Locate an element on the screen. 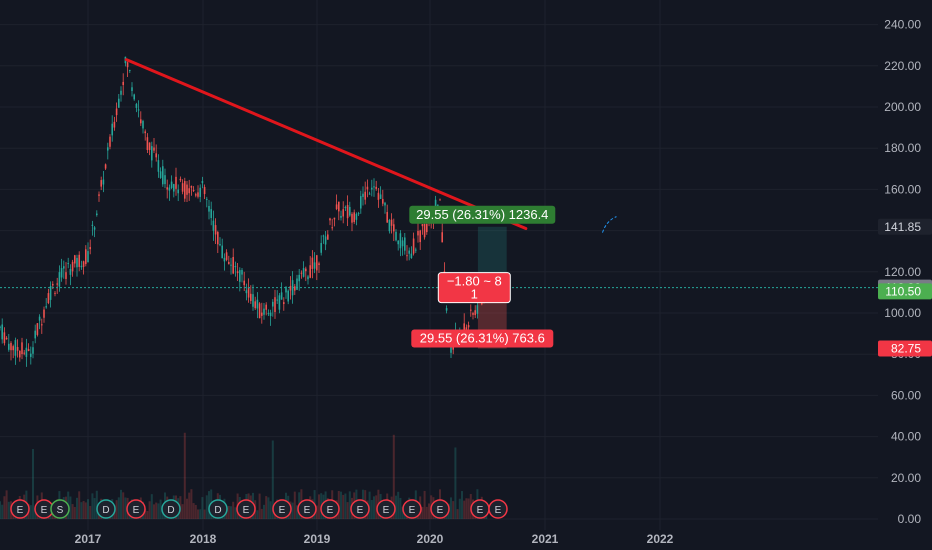 Image resolution: width=932 pixels, height=550 pixels. event-marker-letter: D is located at coordinates (105, 510).